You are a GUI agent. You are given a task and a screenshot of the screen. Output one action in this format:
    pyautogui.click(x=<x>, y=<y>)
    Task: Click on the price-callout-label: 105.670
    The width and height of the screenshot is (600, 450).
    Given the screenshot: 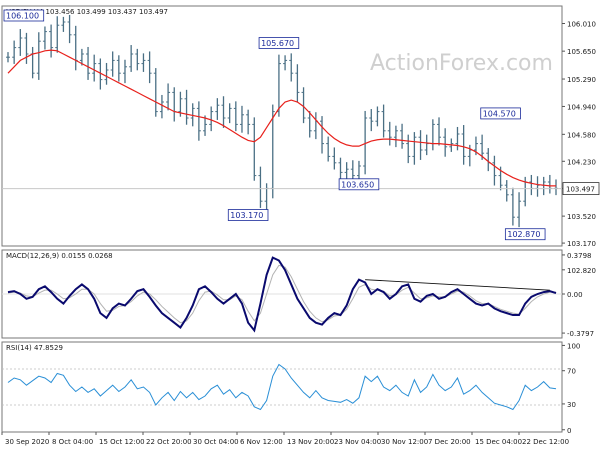 What is the action you would take?
    pyautogui.click(x=277, y=43)
    